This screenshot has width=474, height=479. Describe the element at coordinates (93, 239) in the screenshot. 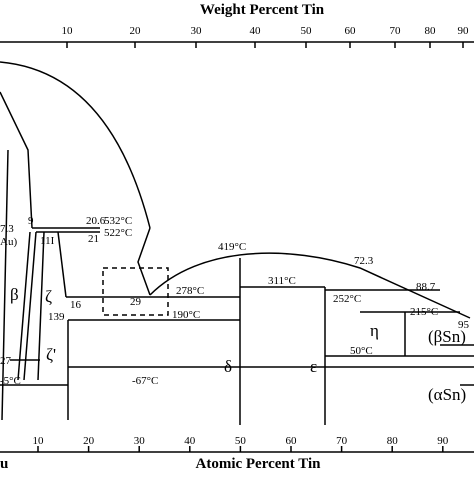

I see `label: 21` at that location.